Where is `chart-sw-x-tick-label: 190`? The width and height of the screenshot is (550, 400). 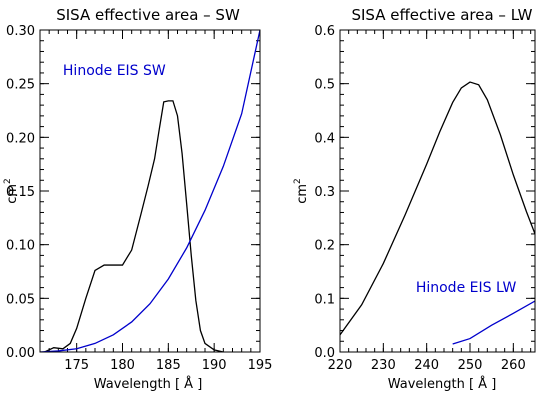 chart-sw-x-tick-label: 190 is located at coordinates (214, 365).